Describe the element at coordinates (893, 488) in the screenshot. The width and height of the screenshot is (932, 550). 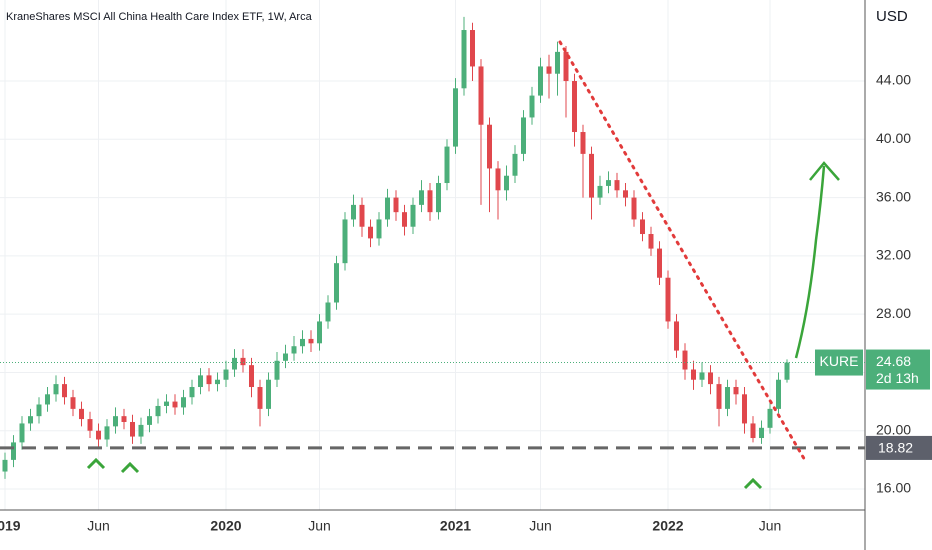
I see `y-tick-label: 16.00` at that location.